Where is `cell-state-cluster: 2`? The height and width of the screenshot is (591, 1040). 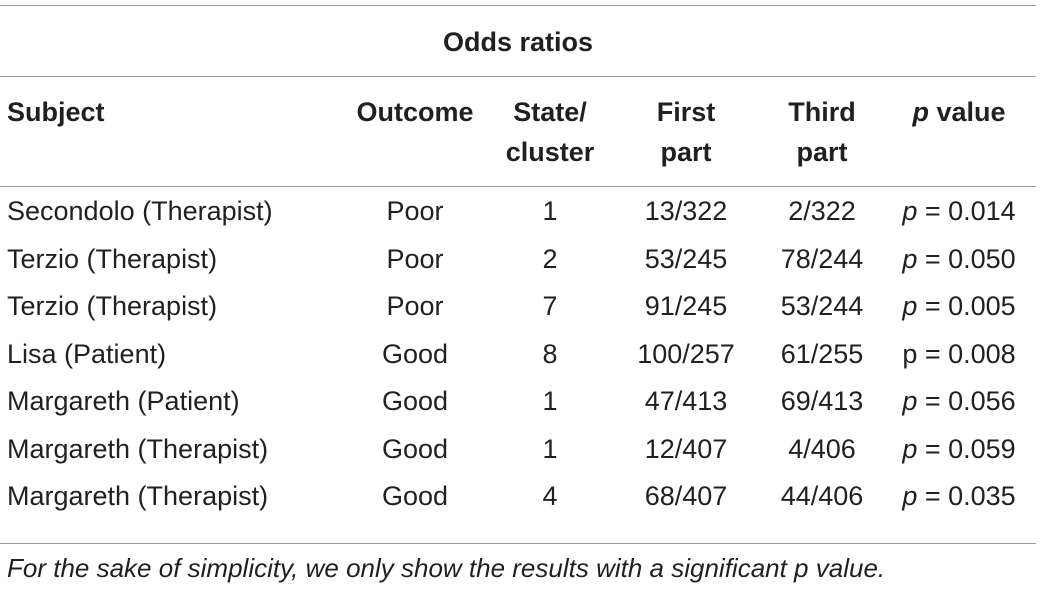
cell-state-cluster: 2 is located at coordinates (550, 258).